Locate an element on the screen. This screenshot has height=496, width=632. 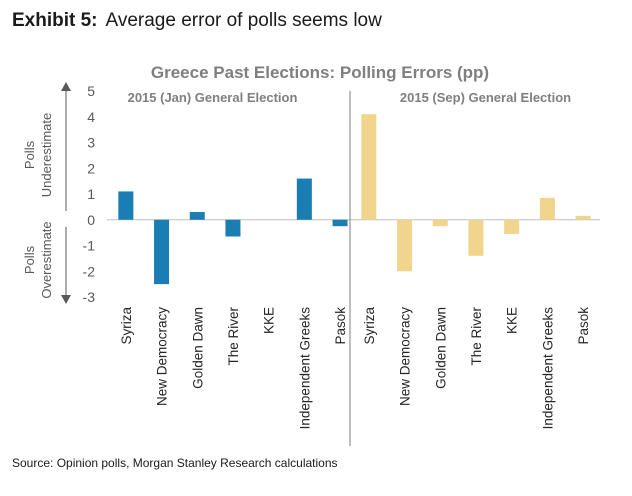
y-tick-label: 1 is located at coordinates (91, 194).